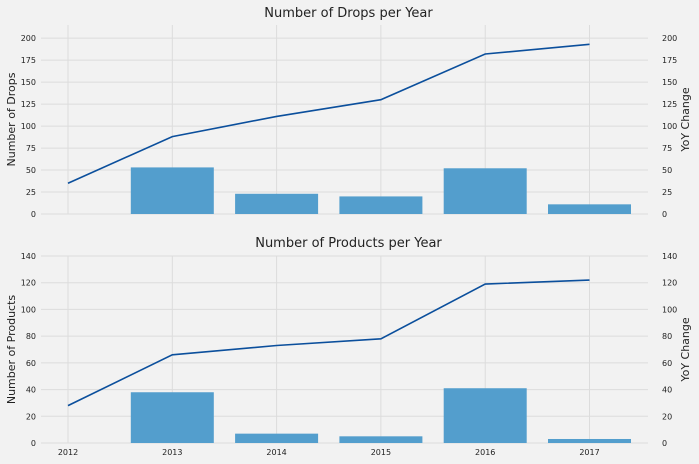 This screenshot has width=699, height=464. Describe the element at coordinates (31, 148) in the screenshot. I see `ytick-label: 75` at that location.